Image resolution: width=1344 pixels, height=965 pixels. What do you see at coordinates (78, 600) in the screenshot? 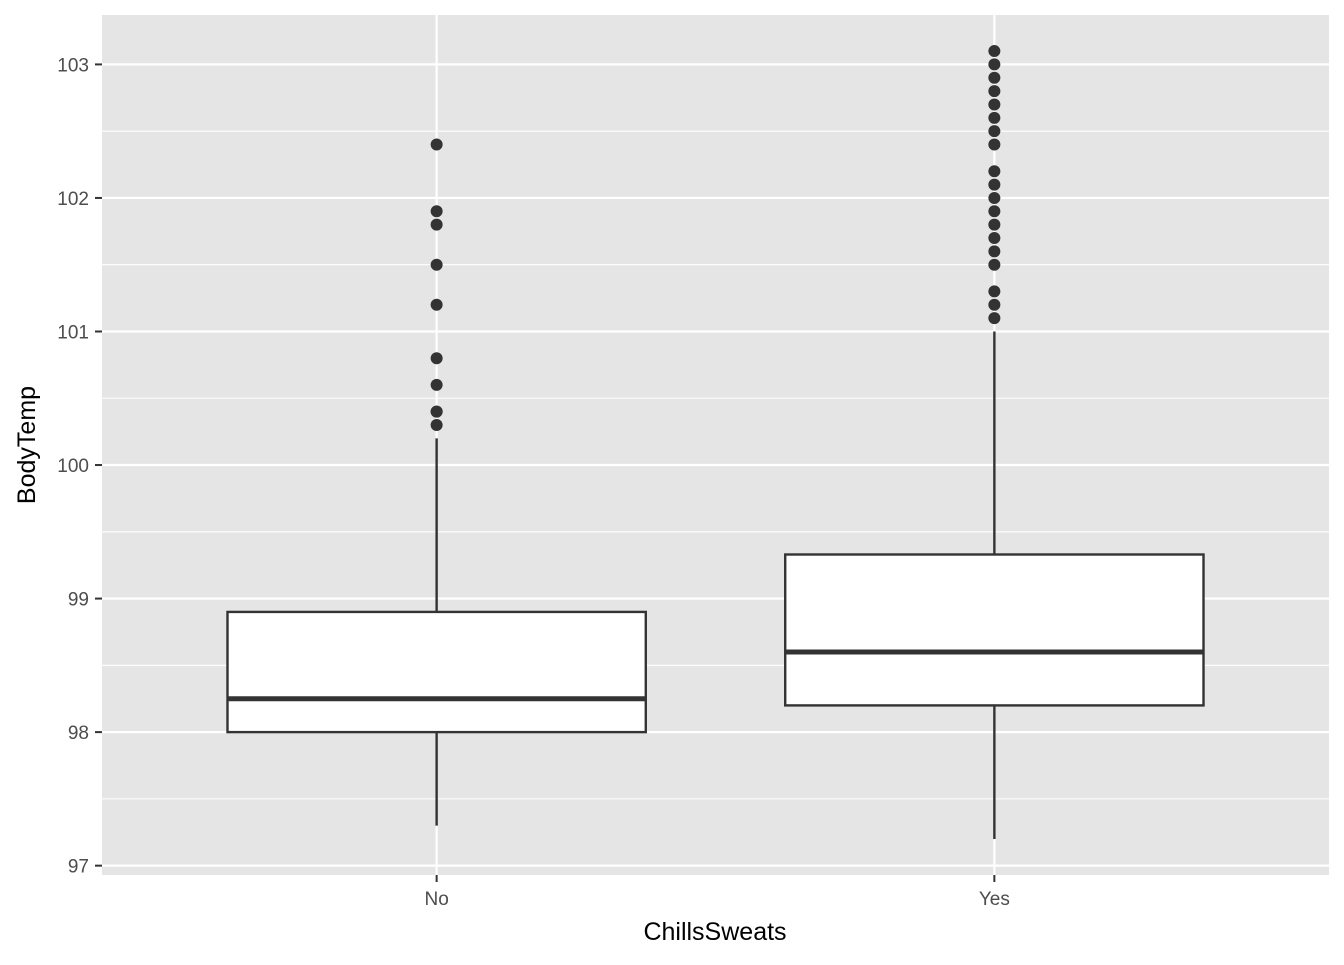
I see `y-tick-label: 99` at bounding box center [78, 600].